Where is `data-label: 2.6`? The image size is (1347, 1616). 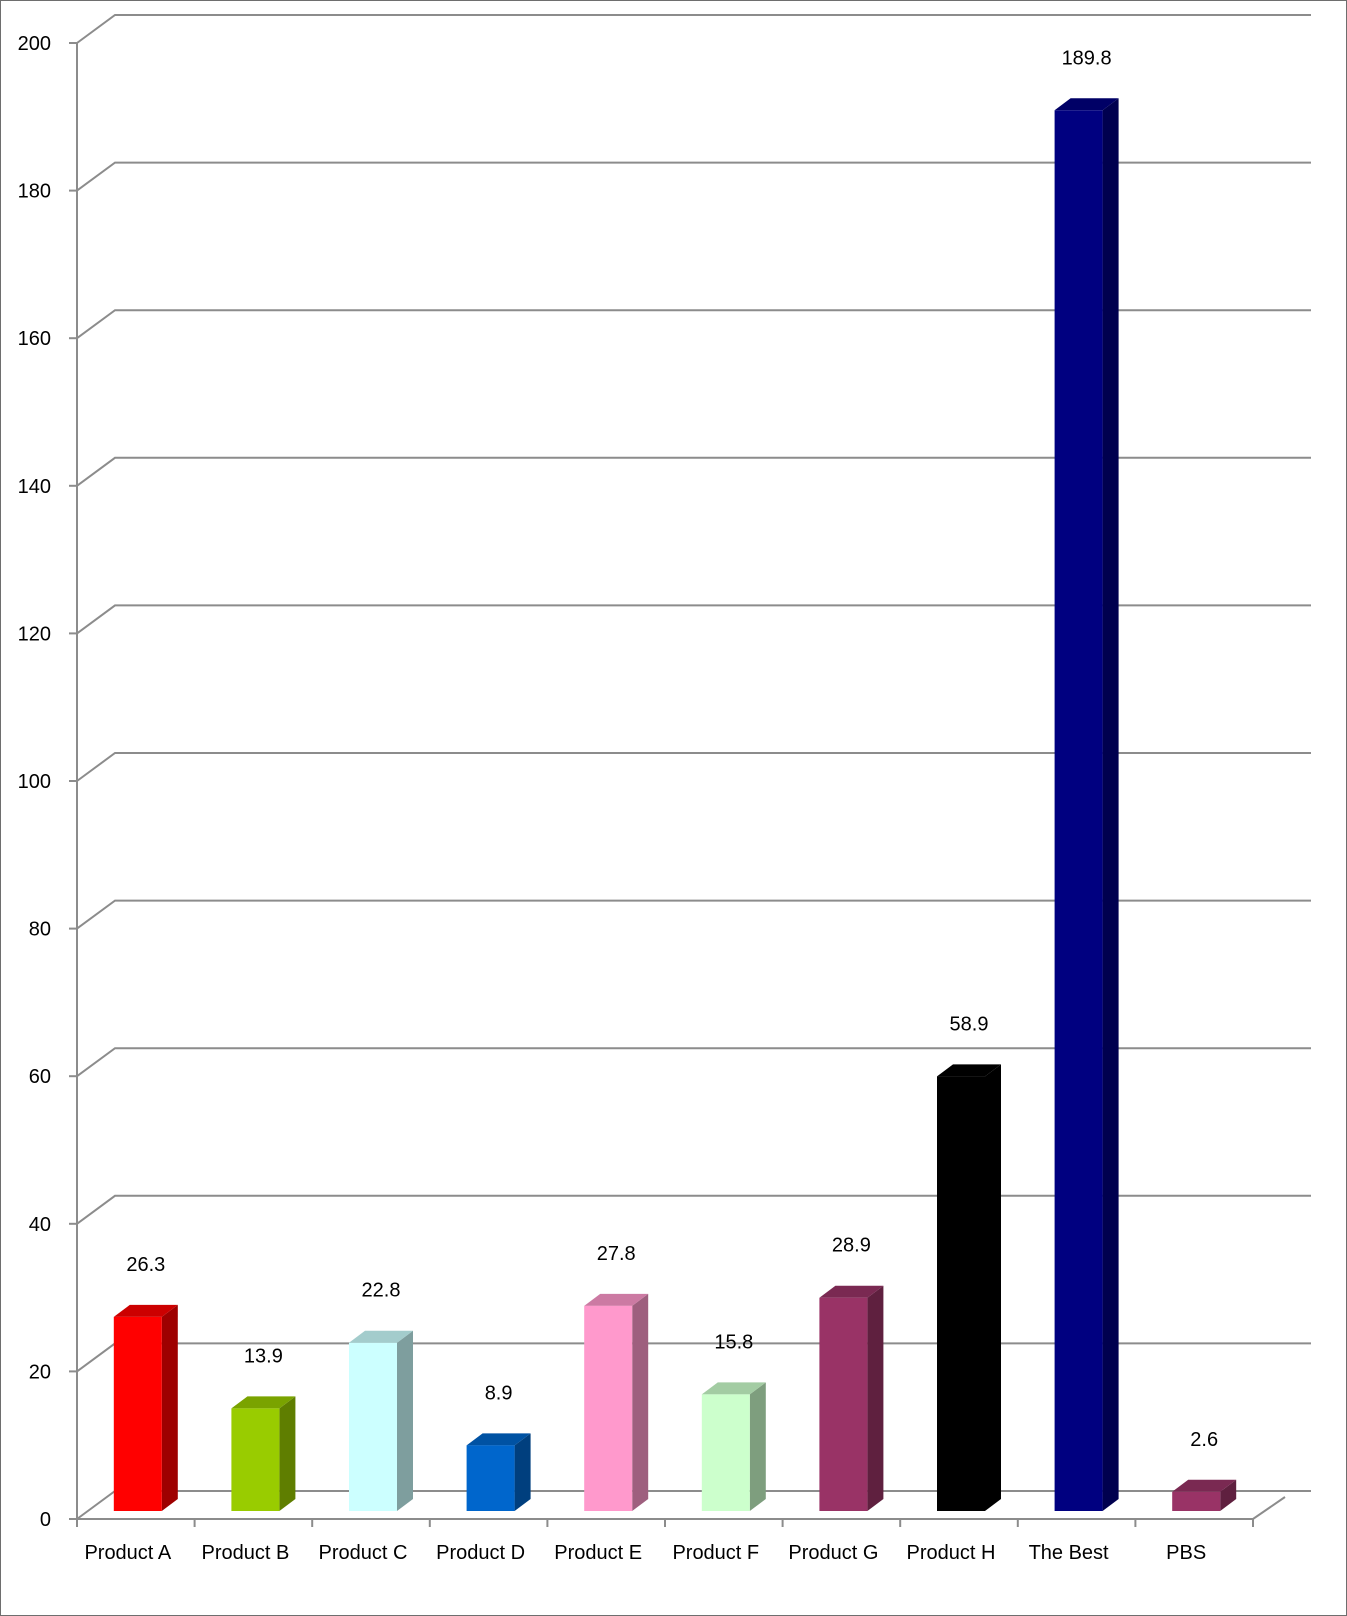 data-label: 2.6 is located at coordinates (1204, 1440).